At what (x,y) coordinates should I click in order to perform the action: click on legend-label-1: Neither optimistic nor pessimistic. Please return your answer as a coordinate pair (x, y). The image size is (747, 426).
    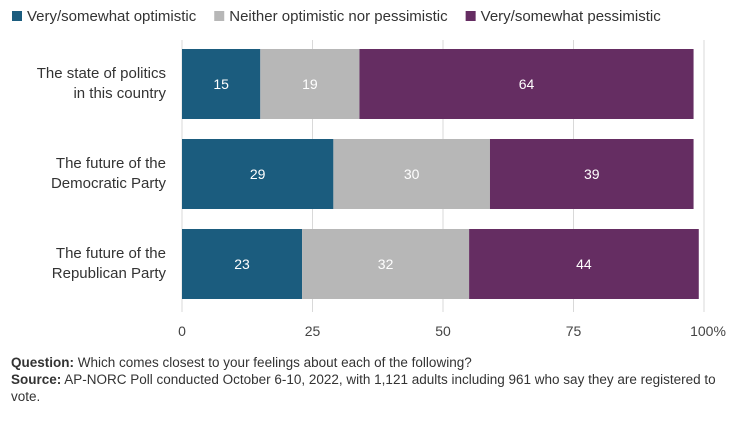
    Looking at the image, I should click on (338, 16).